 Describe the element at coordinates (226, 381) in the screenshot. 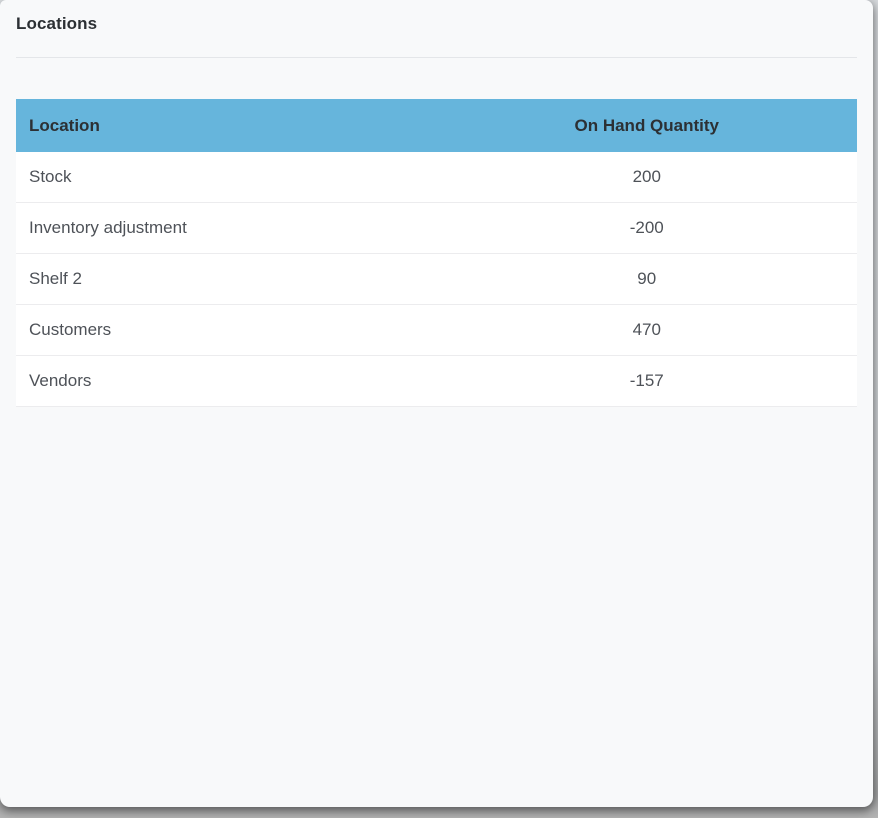

I see `location-cell: Vendors` at that location.